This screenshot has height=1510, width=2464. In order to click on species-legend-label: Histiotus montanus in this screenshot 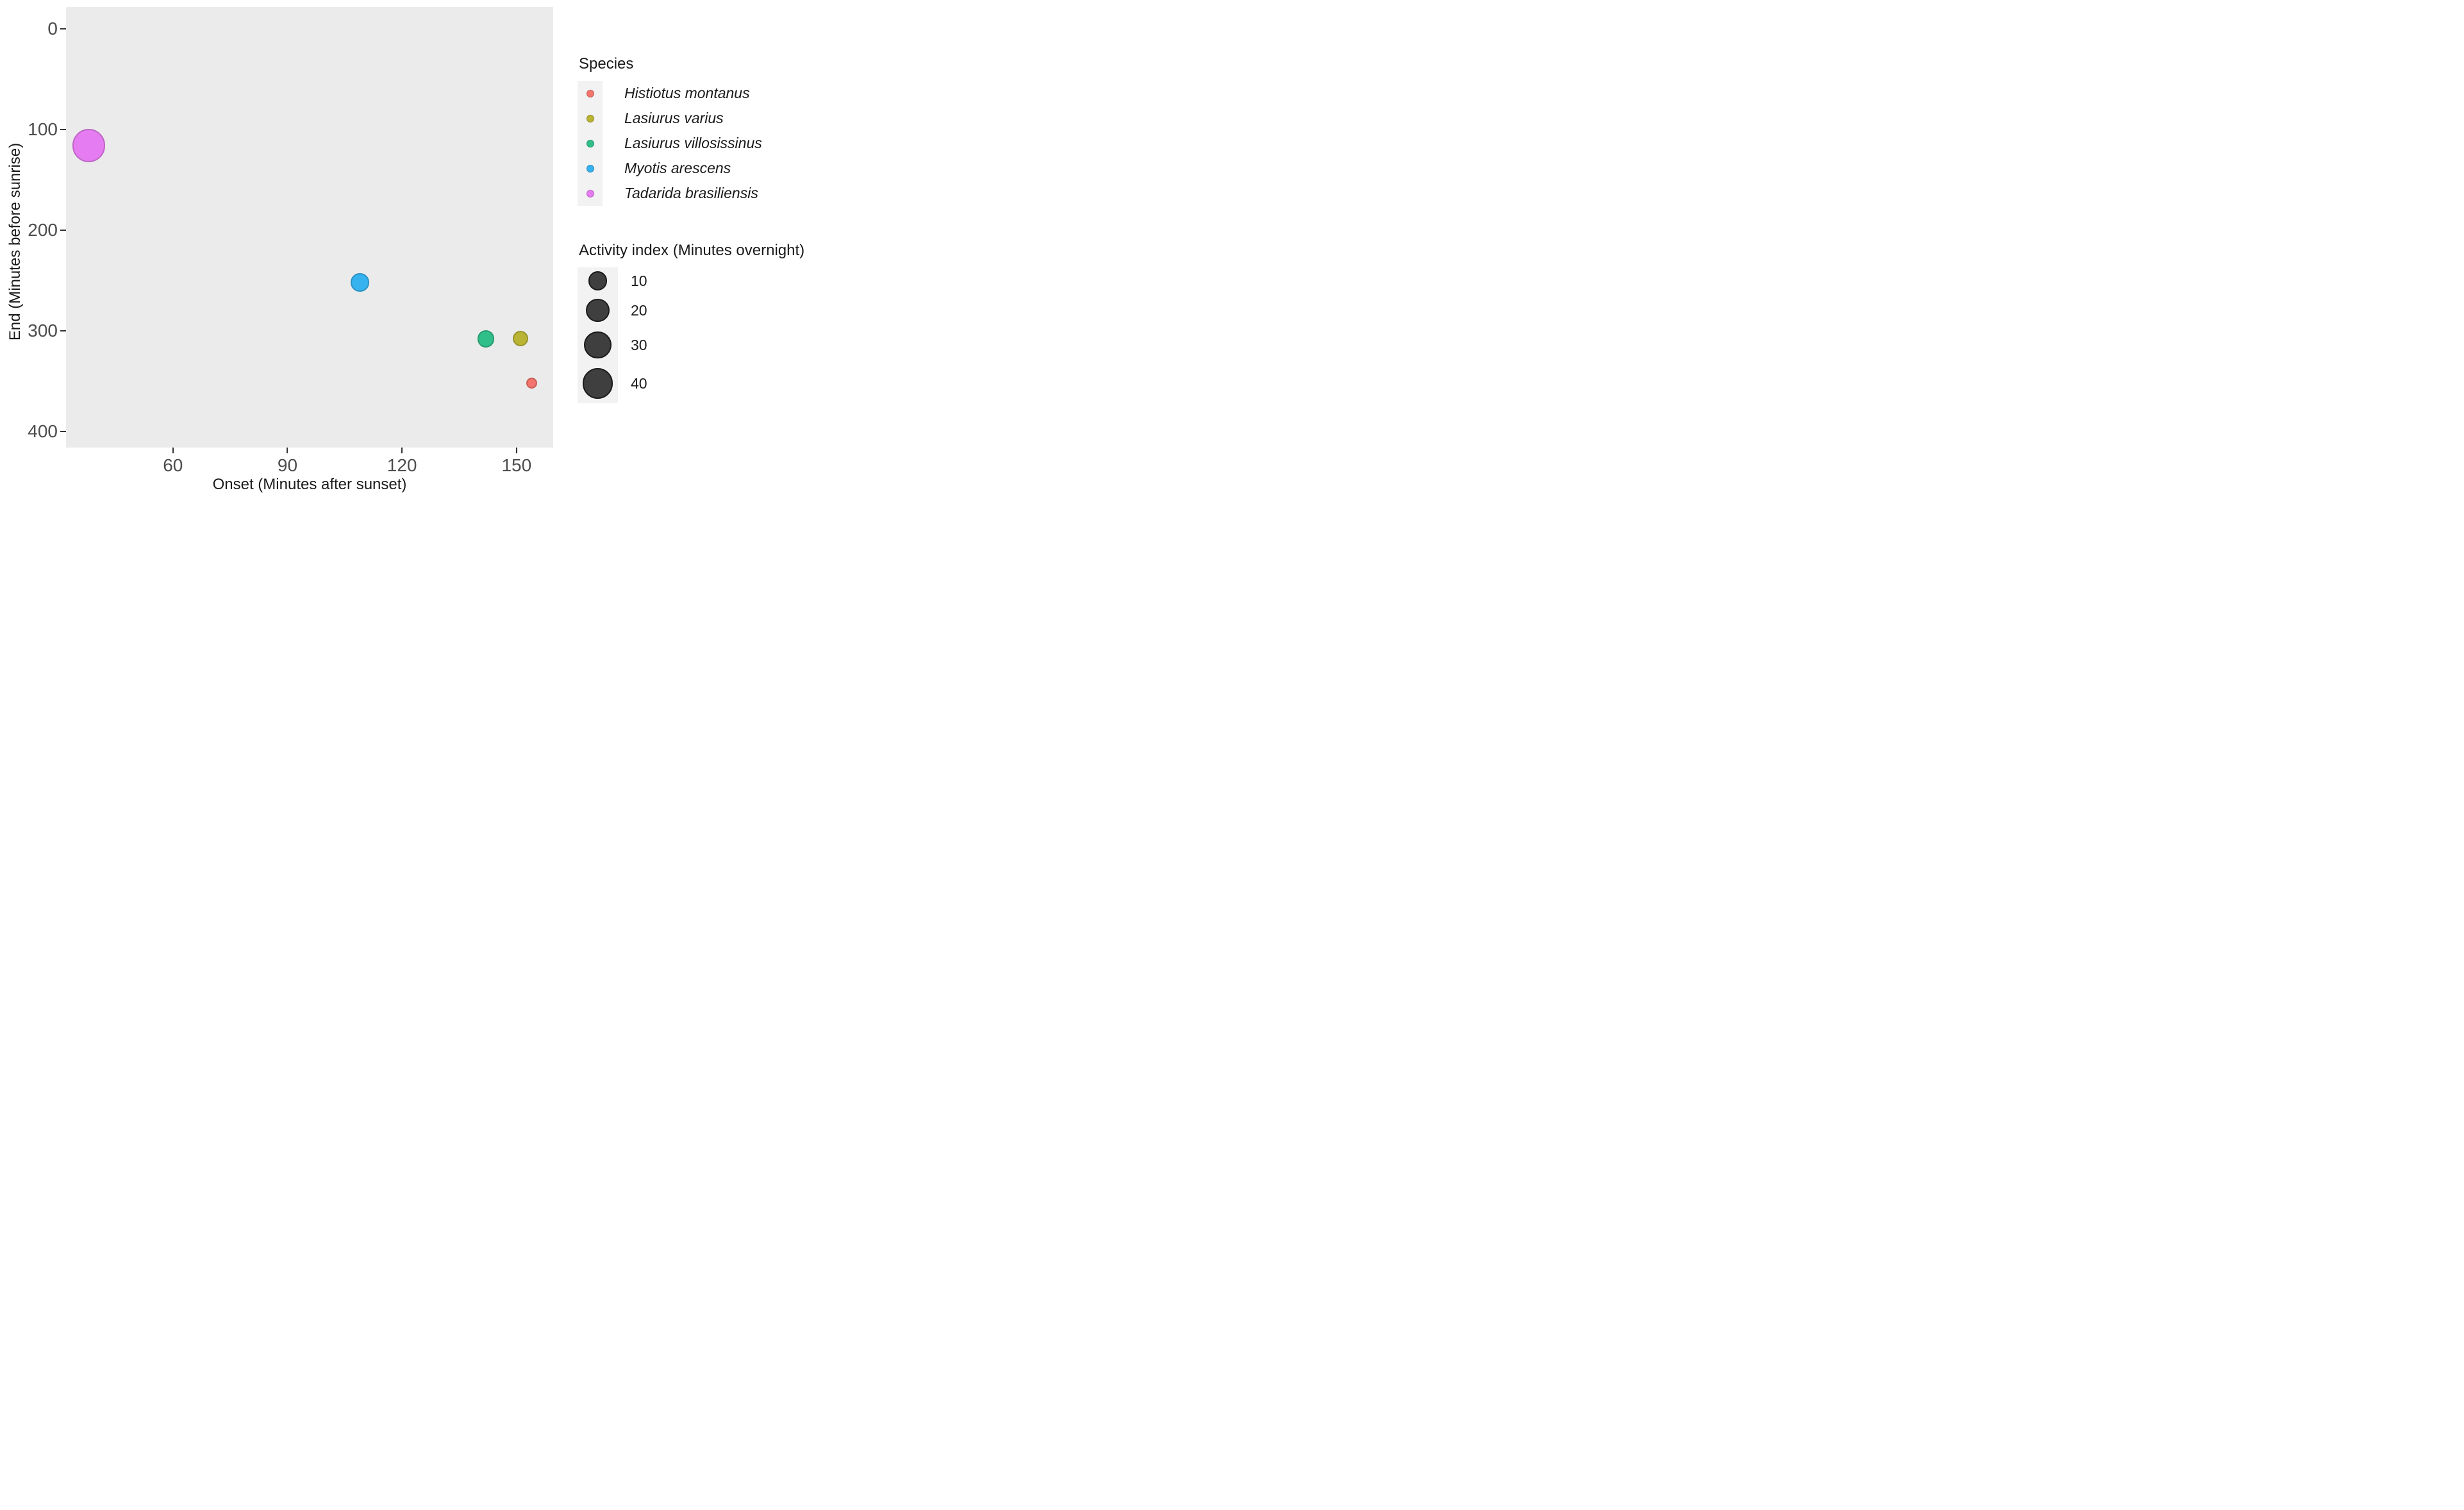, I will do `click(687, 93)`.